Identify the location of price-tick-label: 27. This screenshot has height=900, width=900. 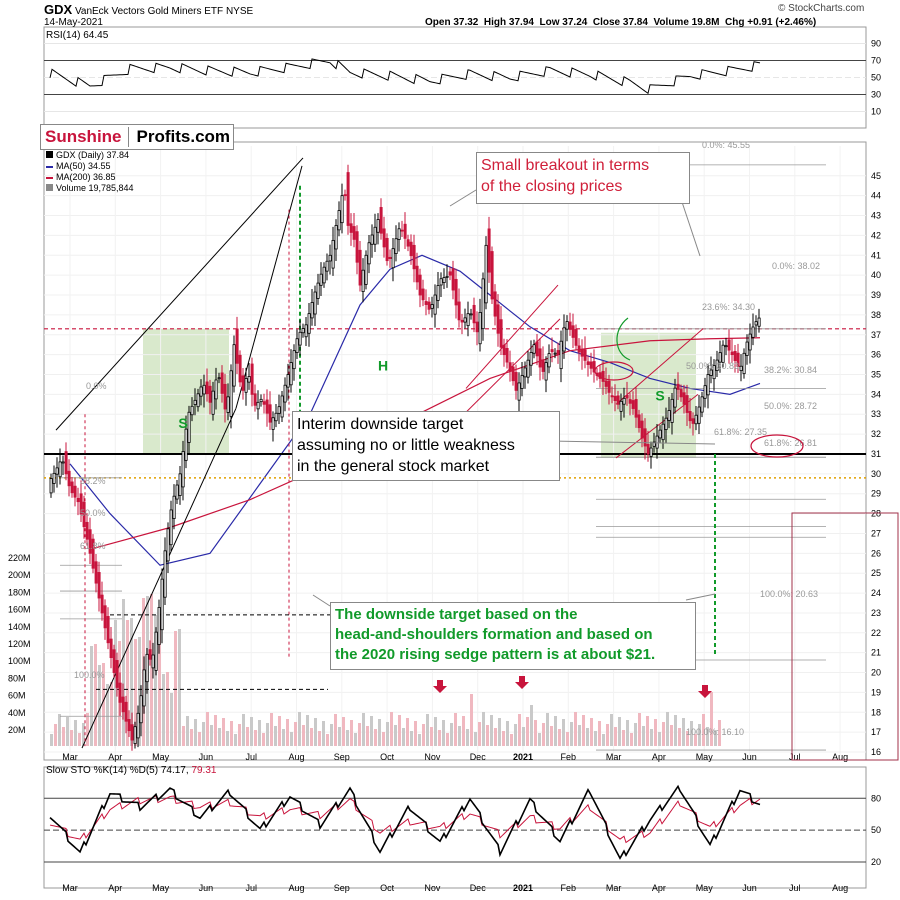
(876, 533).